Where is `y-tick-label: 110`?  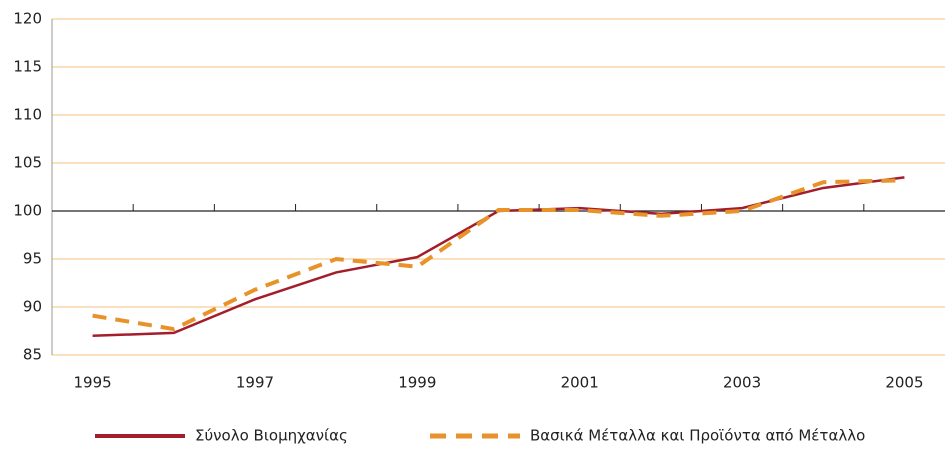
y-tick-label: 110 is located at coordinates (27, 115).